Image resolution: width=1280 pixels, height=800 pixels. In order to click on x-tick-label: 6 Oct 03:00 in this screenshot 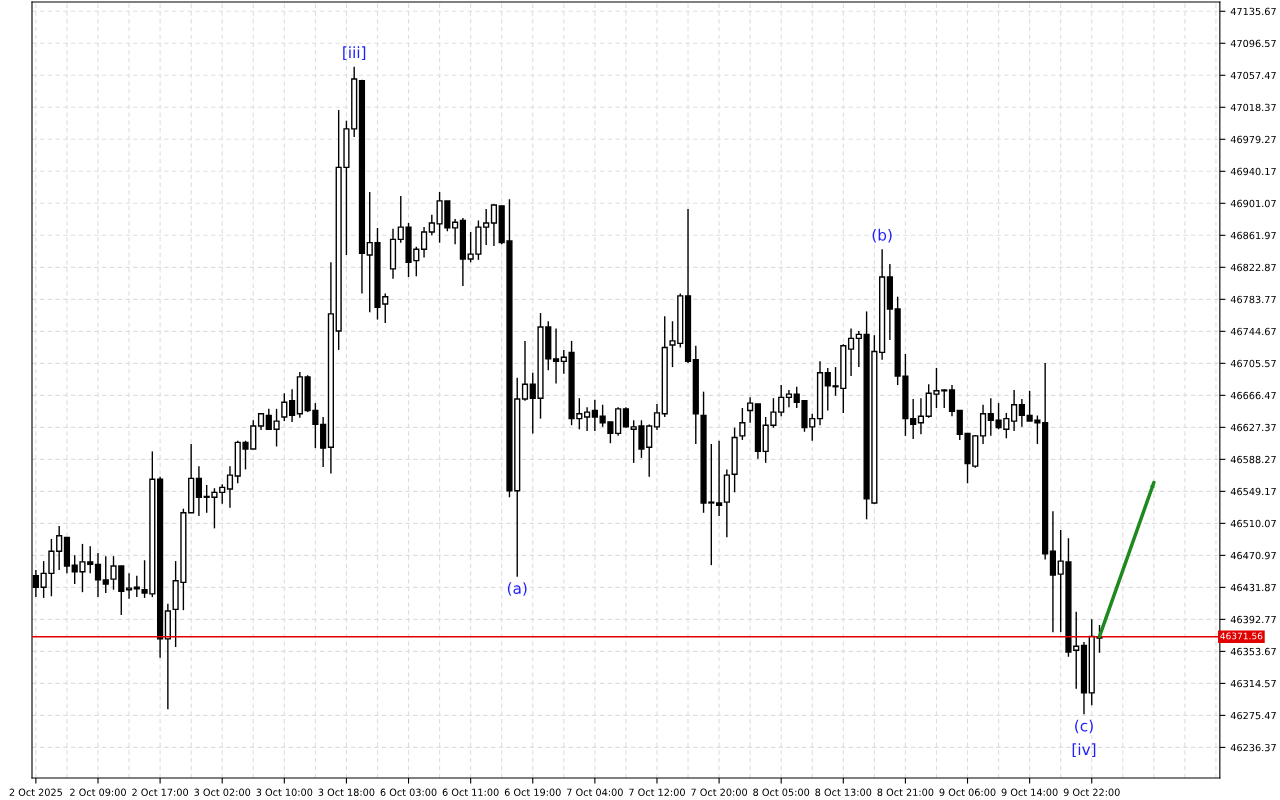, I will do `click(408, 792)`.